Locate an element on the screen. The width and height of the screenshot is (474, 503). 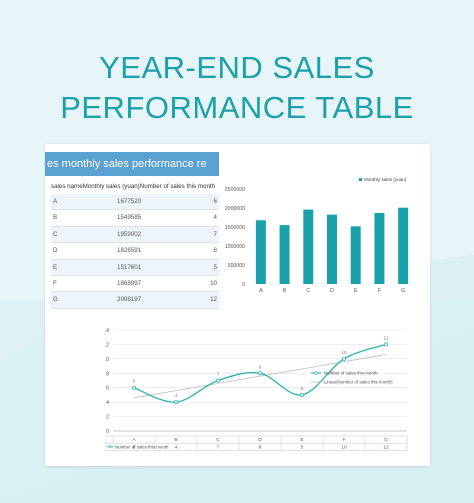
page-title-line-2: PERFORMANCE TABLE is located at coordinates (237, 107).